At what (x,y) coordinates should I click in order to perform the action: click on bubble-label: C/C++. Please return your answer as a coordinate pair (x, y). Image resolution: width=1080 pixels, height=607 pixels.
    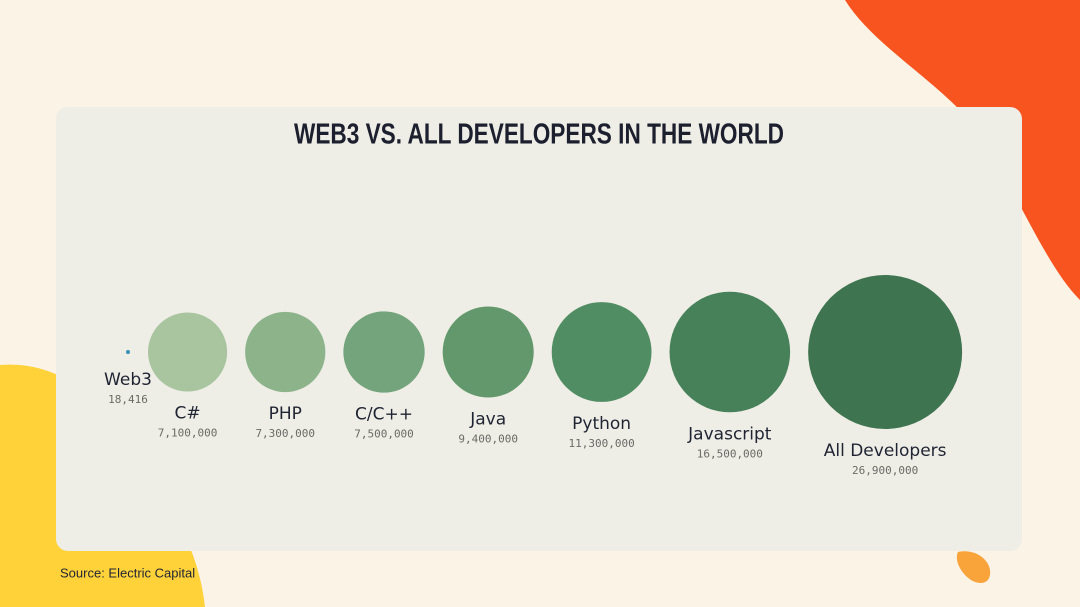
    Looking at the image, I should click on (384, 415).